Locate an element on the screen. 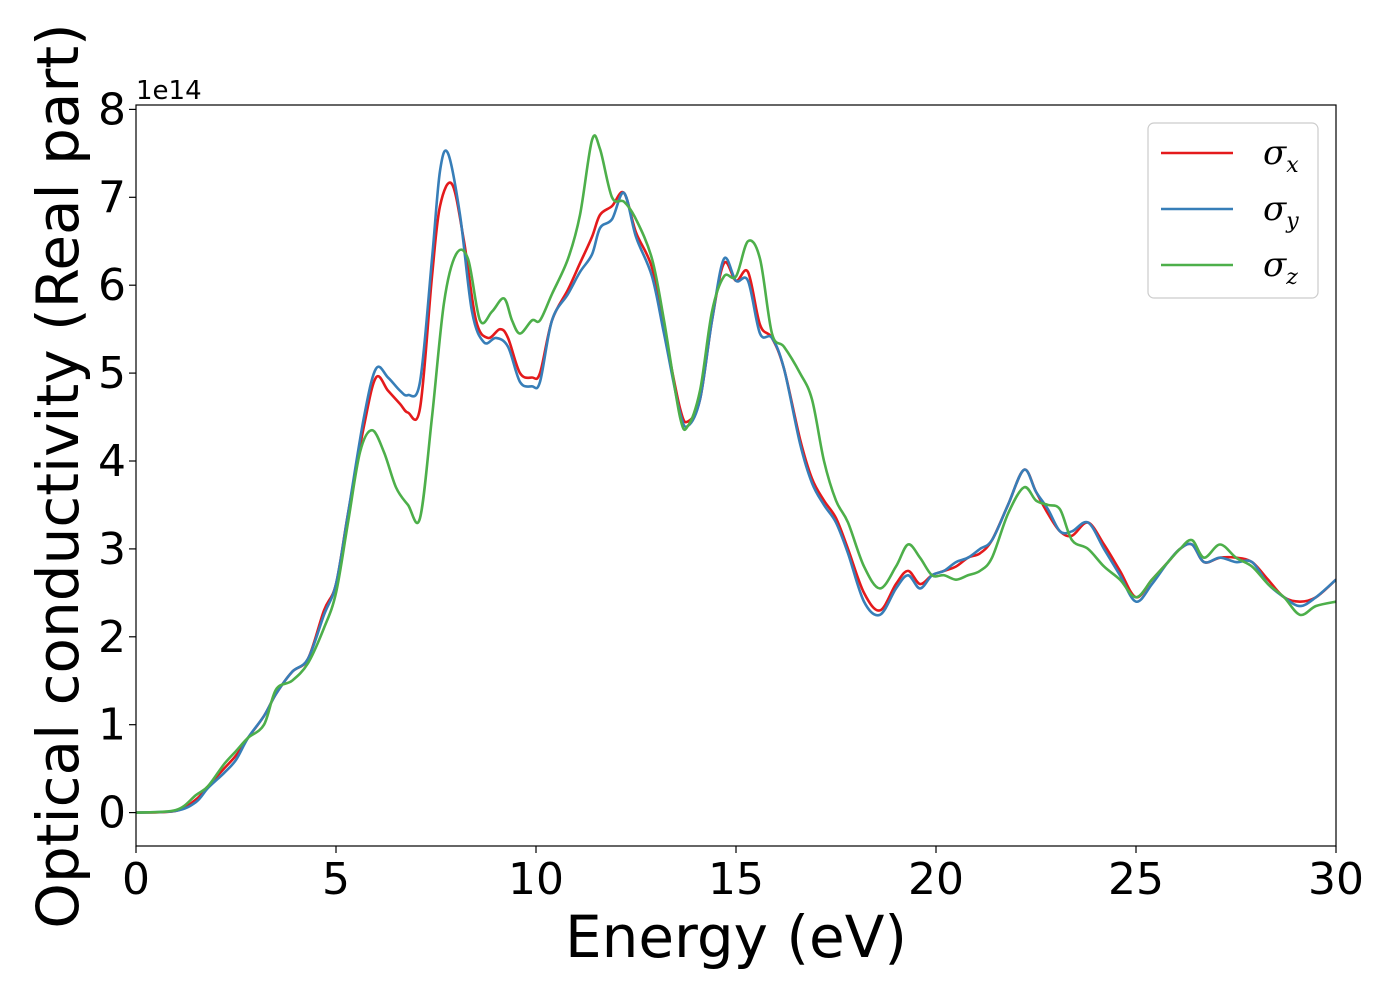  y-tick-label: 8 is located at coordinates (112, 109).